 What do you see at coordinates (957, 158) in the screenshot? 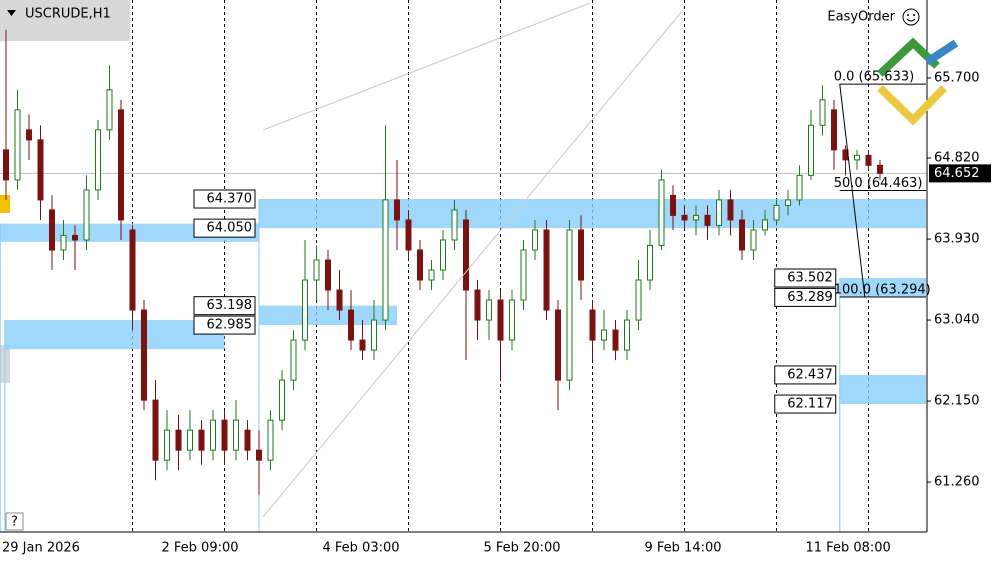
I see `y-tick-label: 64.820` at bounding box center [957, 158].